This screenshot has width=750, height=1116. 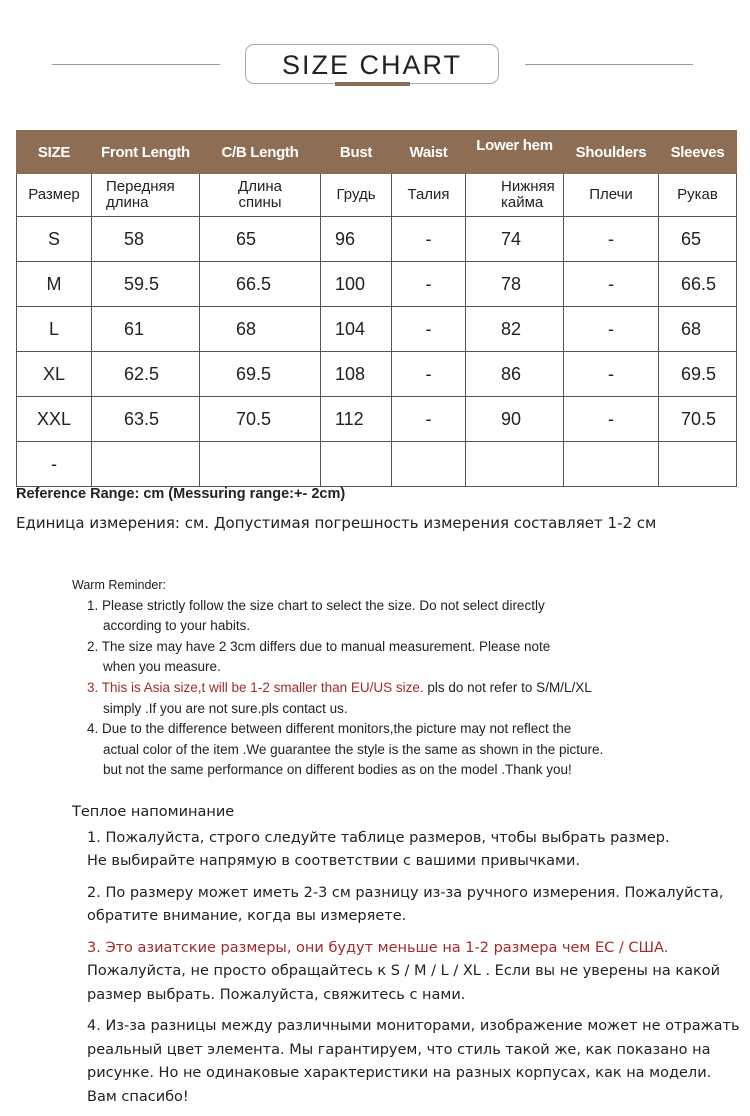 I want to click on table-cell: 82, so click(x=514, y=329).